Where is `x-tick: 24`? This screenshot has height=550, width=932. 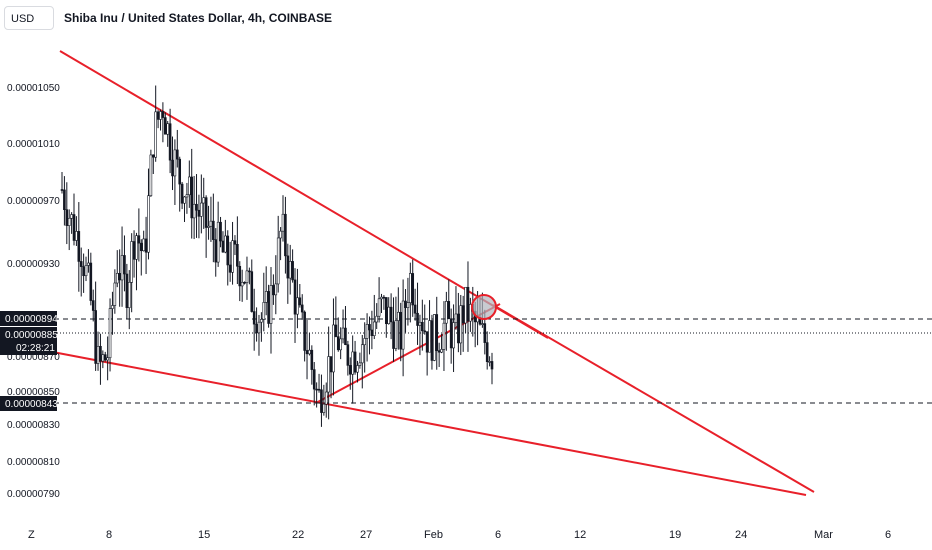 x-tick: 24 is located at coordinates (741, 535).